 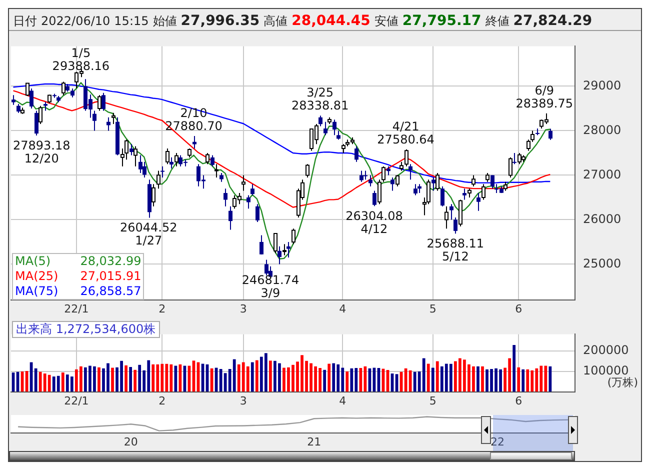 I want to click on chart-title: 日付 2022/06/10 15:15 始値 27,996.35 高値 28,044.45 安値 27,795.17 終値 27,824.29, so click(x=302, y=21).